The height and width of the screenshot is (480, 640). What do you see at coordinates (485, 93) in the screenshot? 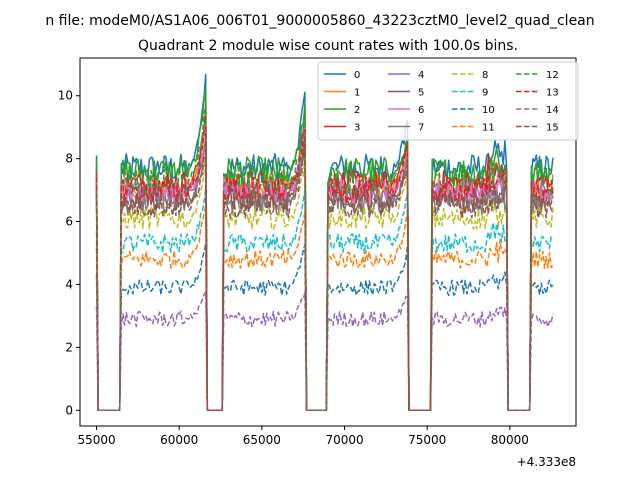
I see `legend-label-9: 9` at bounding box center [485, 93].